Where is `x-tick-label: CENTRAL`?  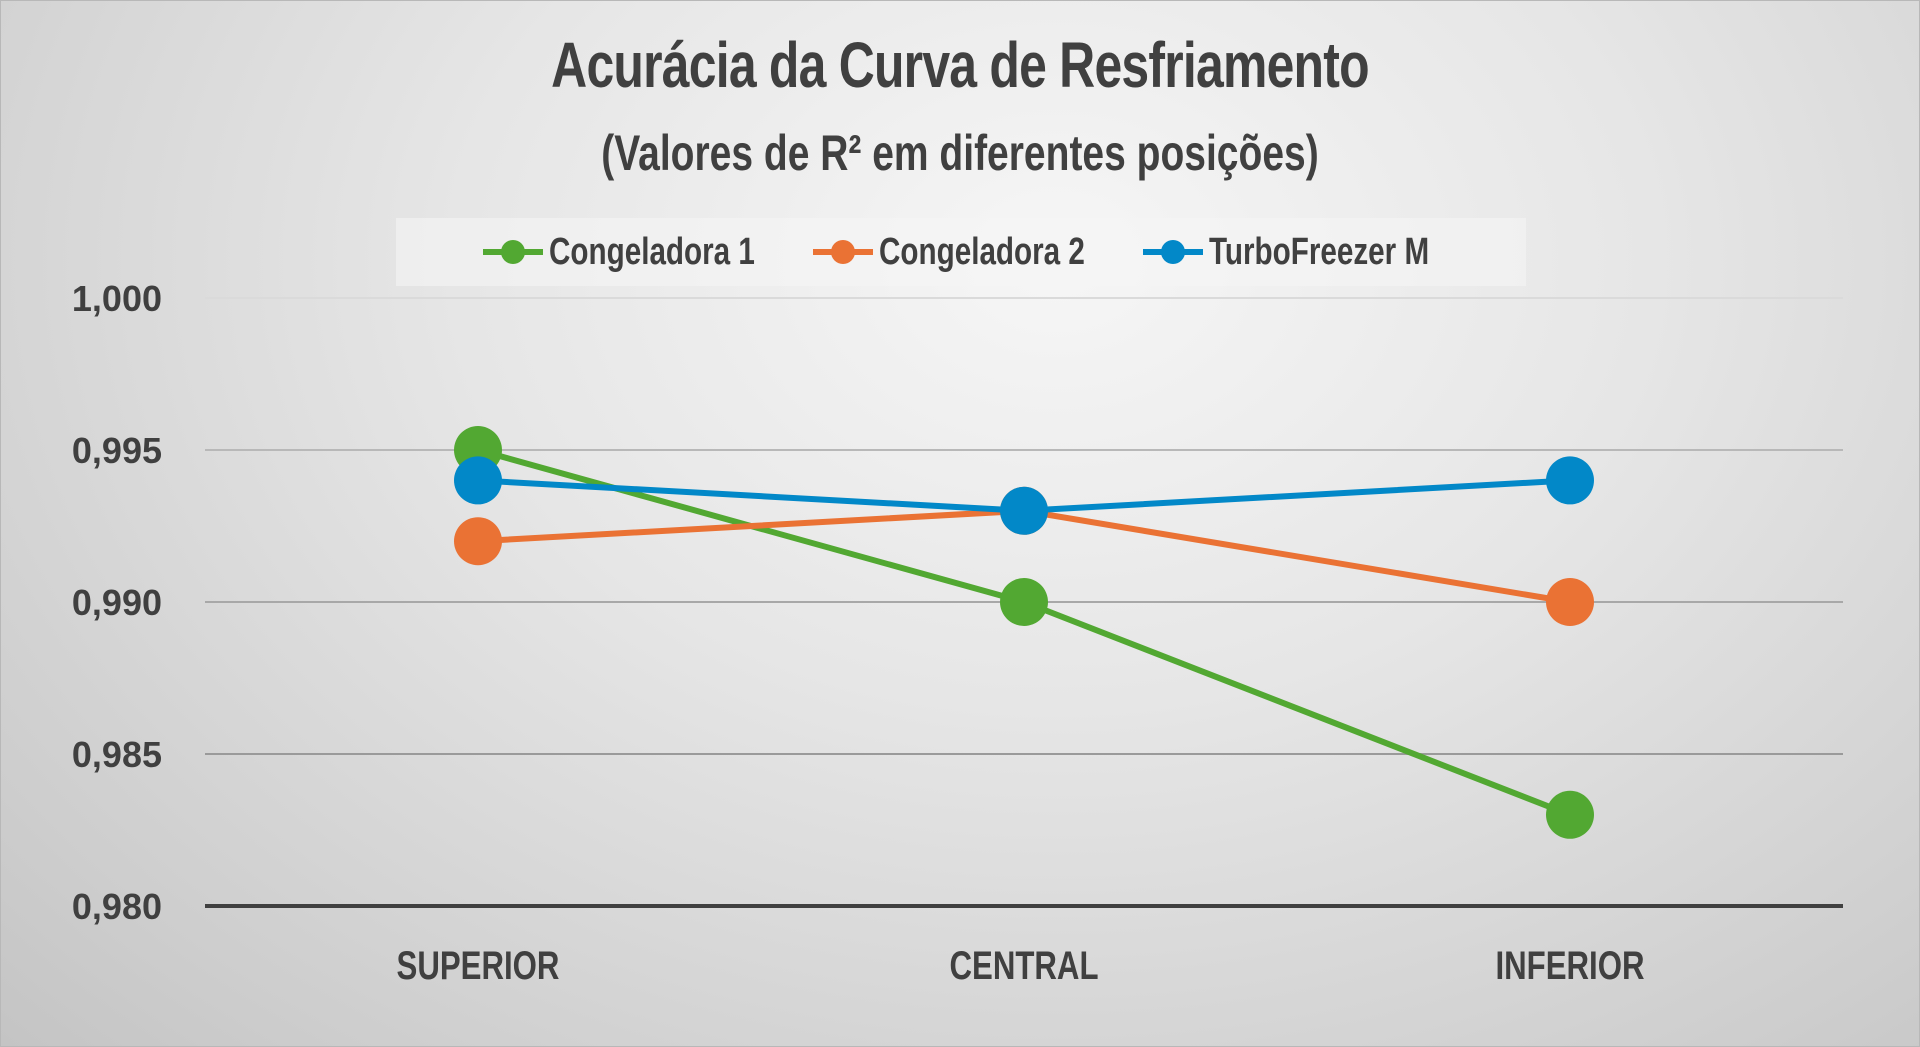
x-tick-label: CENTRAL is located at coordinates (1023, 965).